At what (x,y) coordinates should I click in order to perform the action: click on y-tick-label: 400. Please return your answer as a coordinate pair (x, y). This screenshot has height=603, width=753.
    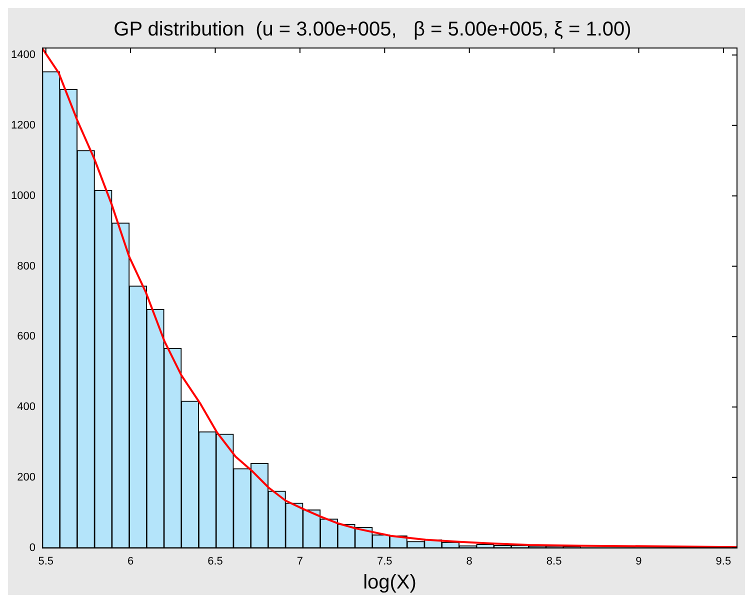
    Looking at the image, I should click on (26, 407).